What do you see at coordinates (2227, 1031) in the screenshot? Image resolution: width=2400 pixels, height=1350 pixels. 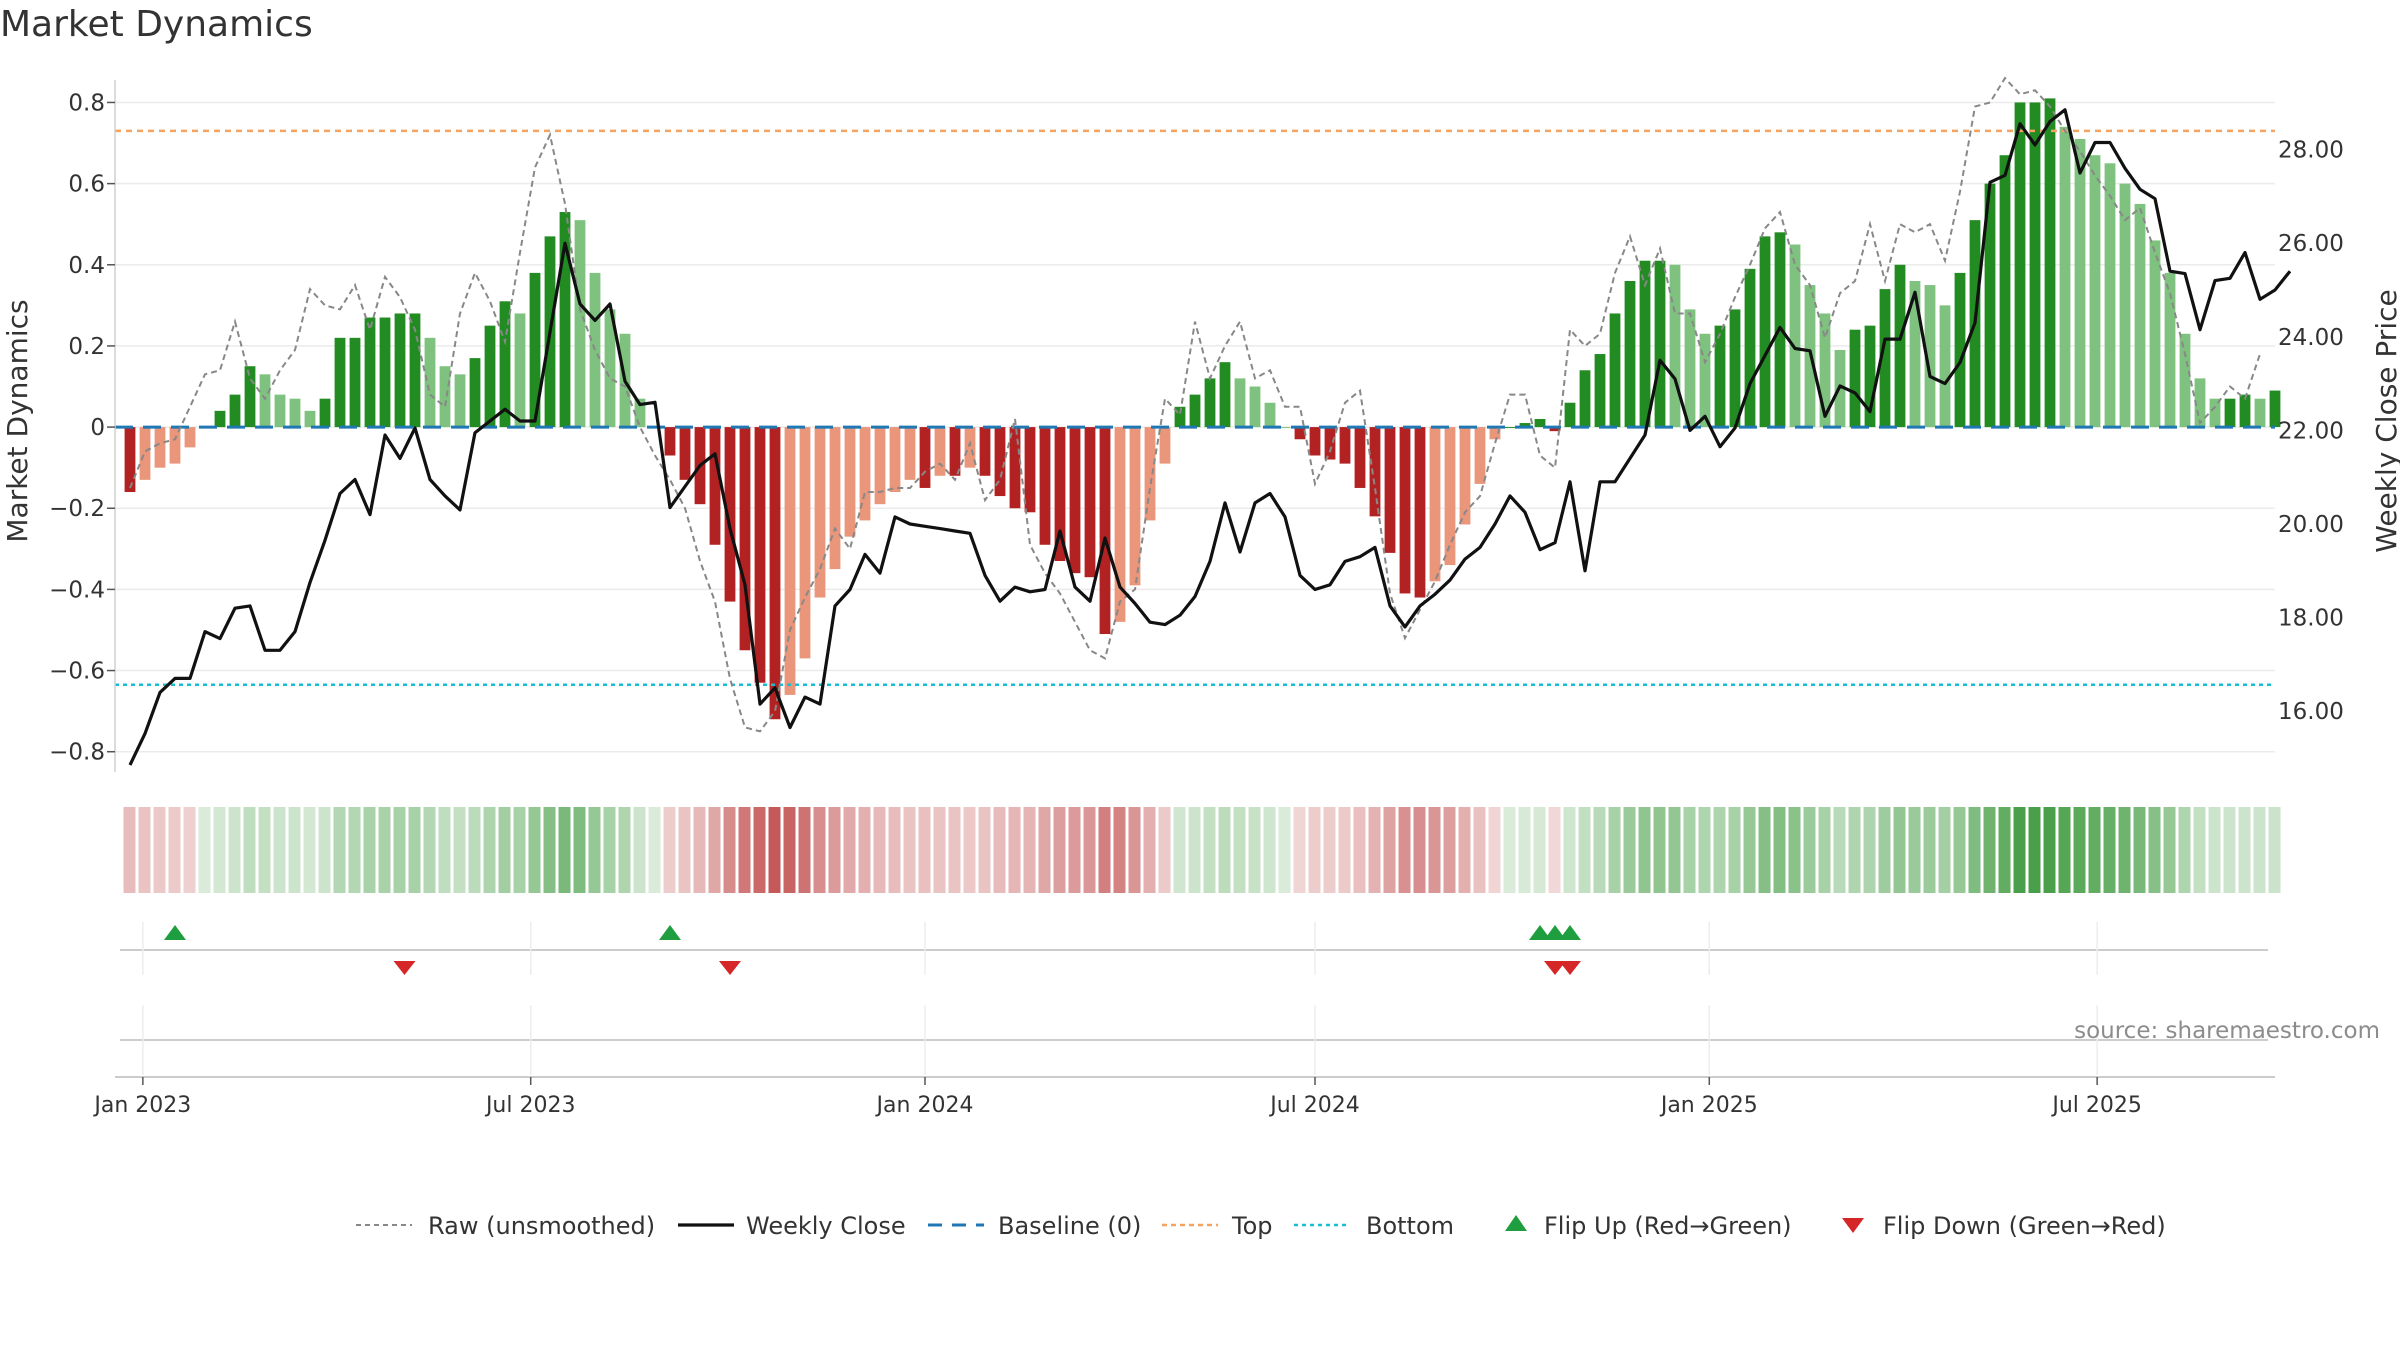 I see `source-label: source: sharemaestro.com` at bounding box center [2227, 1031].